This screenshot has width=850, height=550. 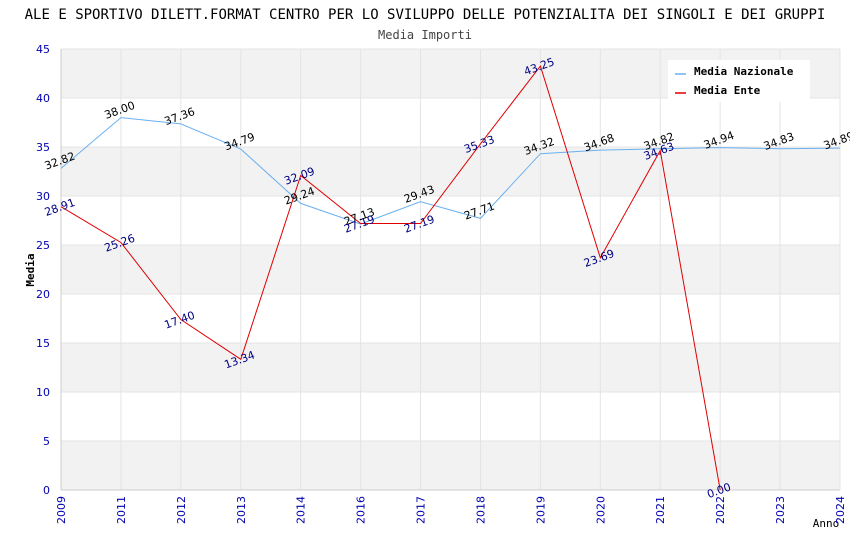 What do you see at coordinates (600, 510) in the screenshot?
I see `x-tick-label: 2020` at bounding box center [600, 510].